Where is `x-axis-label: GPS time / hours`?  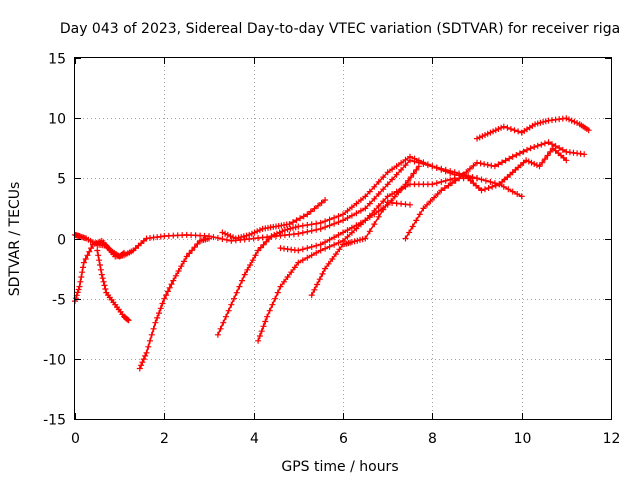
x-axis-label: GPS time / hours is located at coordinates (339, 467).